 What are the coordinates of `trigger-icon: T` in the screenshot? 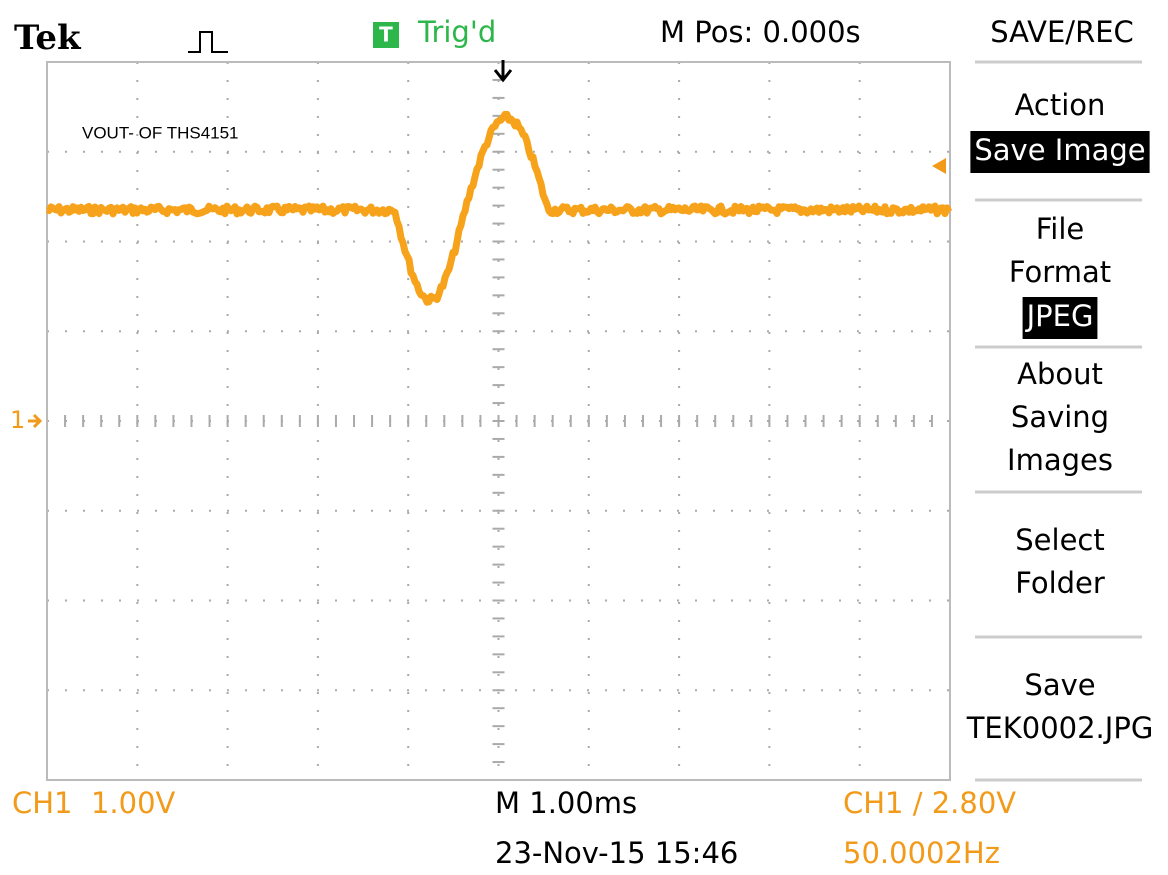 It's located at (386, 35).